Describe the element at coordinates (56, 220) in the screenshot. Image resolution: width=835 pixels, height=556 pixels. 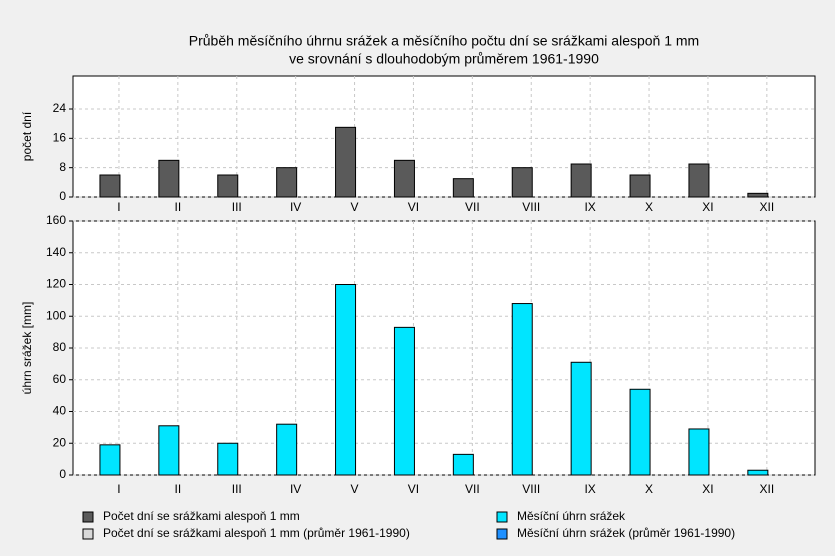
I see `y-tick-label: 160` at that location.